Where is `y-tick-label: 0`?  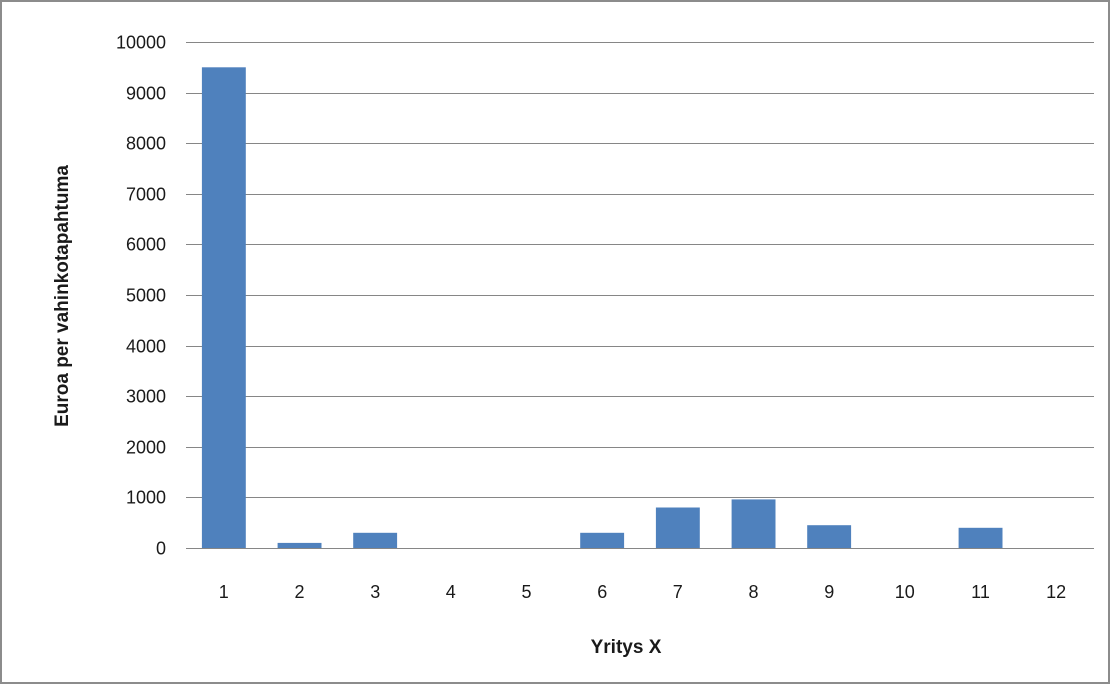
y-tick-label: 0 is located at coordinates (161, 549).